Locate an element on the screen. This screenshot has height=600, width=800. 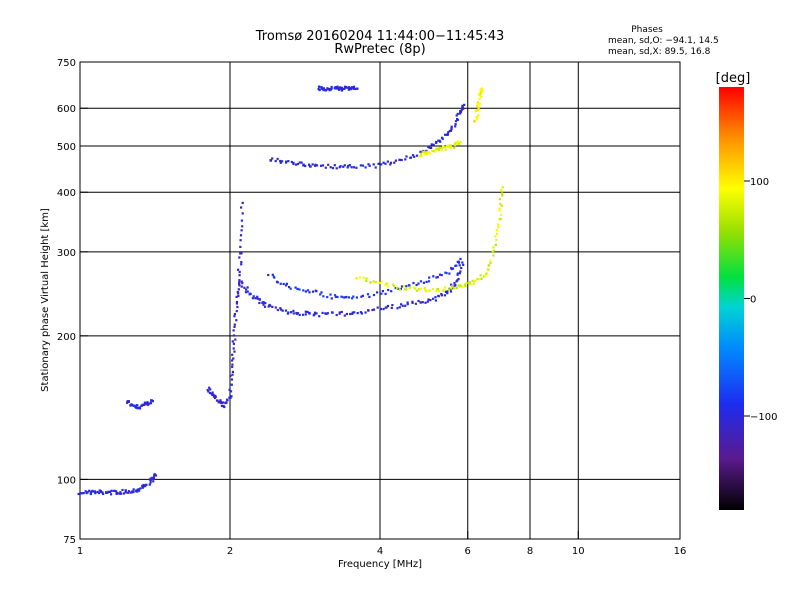
colorbar-label: [deg] is located at coordinates (733, 78).